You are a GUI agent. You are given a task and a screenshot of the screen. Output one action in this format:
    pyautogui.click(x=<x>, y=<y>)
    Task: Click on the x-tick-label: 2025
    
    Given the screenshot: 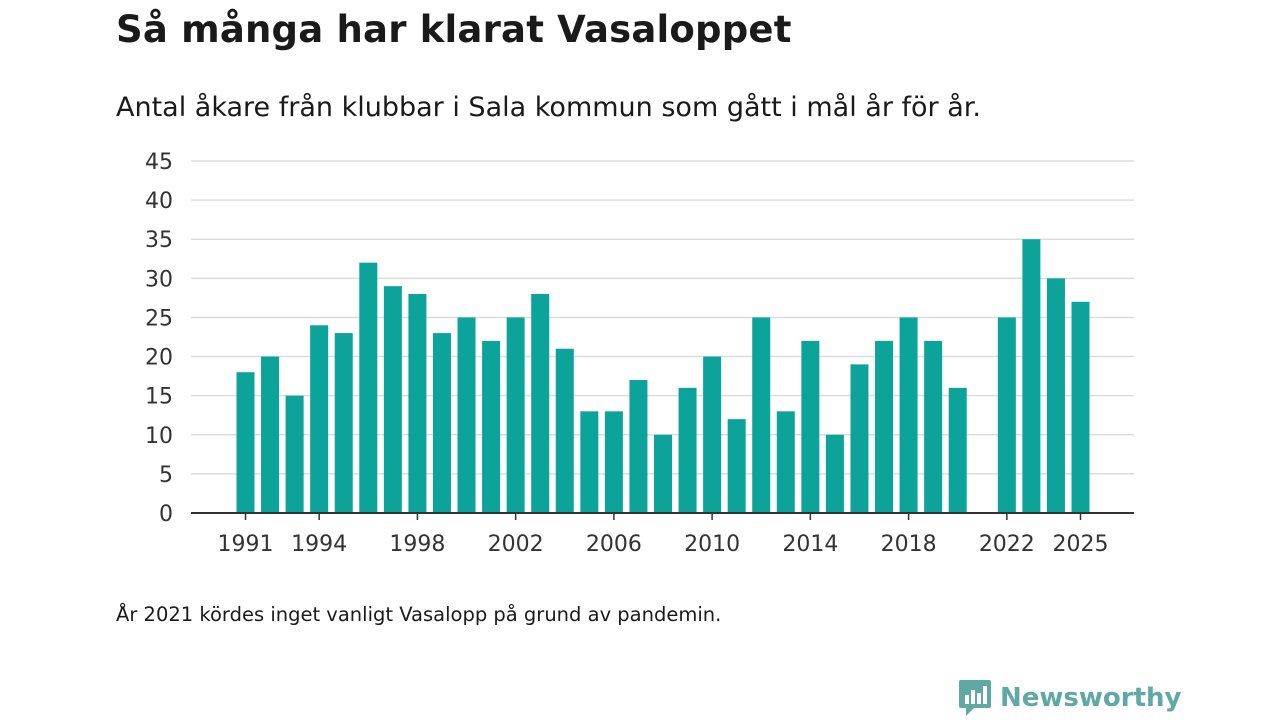 What is the action you would take?
    pyautogui.click(x=1081, y=544)
    